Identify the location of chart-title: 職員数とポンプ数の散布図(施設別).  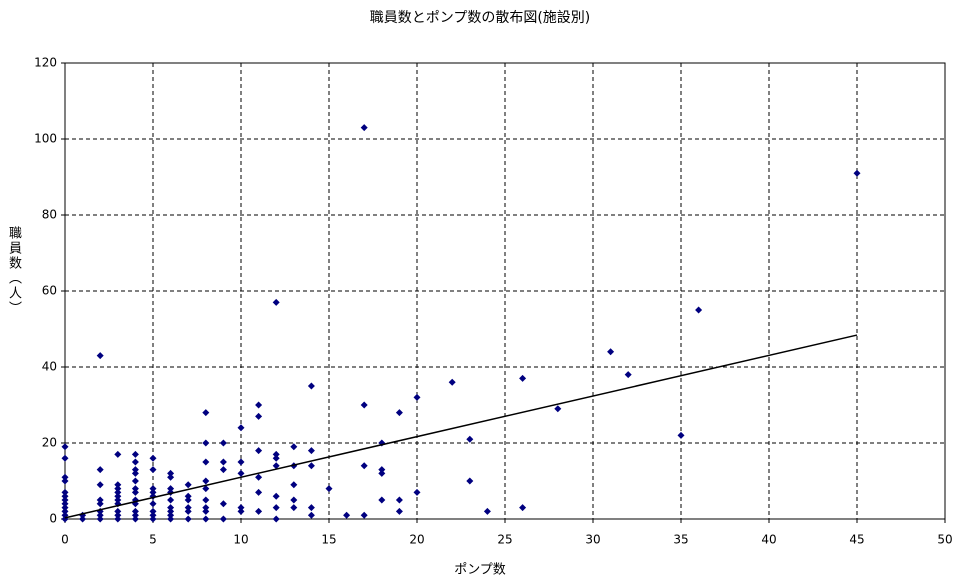
(480, 18).